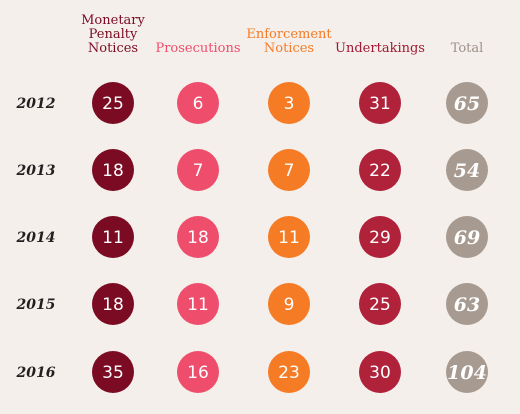 This screenshot has width=520, height=414. I want to click on total-label: 63, so click(467, 305).